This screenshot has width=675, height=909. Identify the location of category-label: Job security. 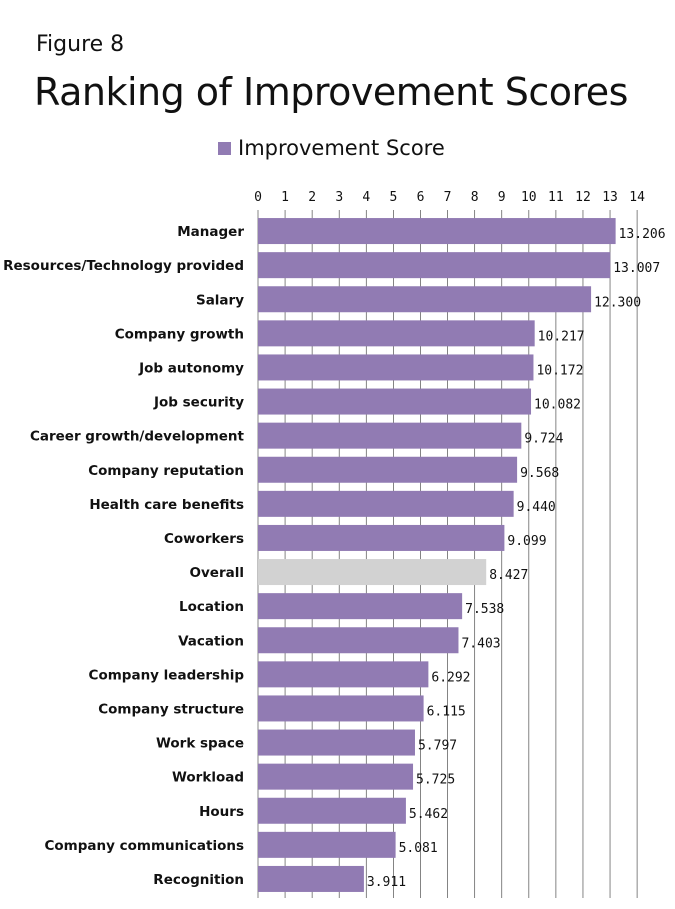
(198, 403).